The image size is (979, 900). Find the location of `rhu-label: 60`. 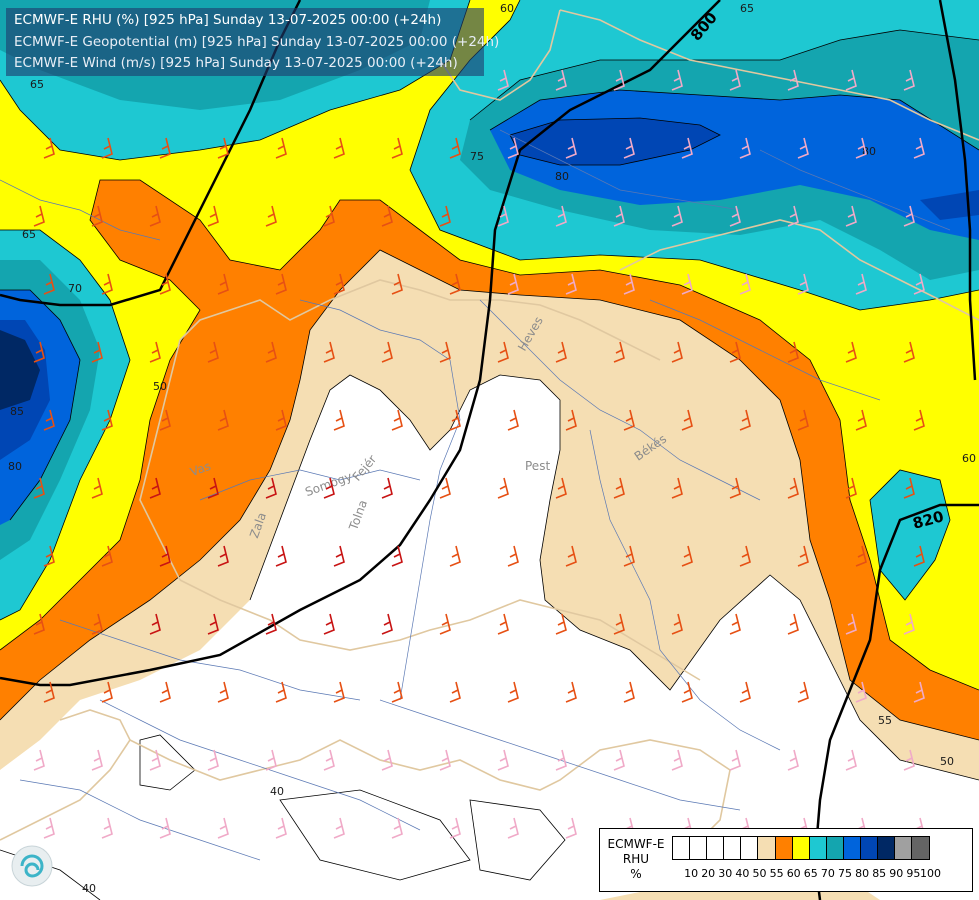

rhu-label: 60 is located at coordinates (507, 8).